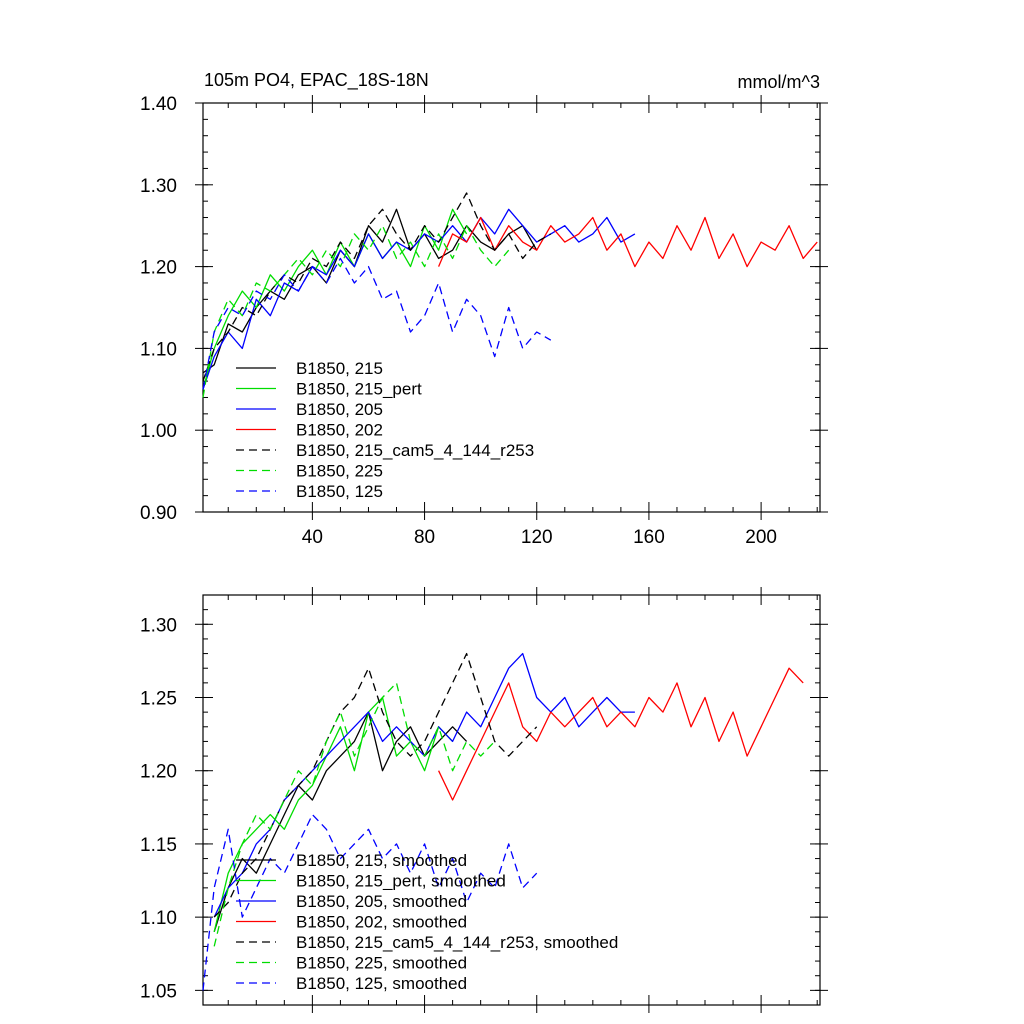 The width and height of the screenshot is (1024, 1024). What do you see at coordinates (158, 104) in the screenshot?
I see `y-tick-label: 1.40` at bounding box center [158, 104].